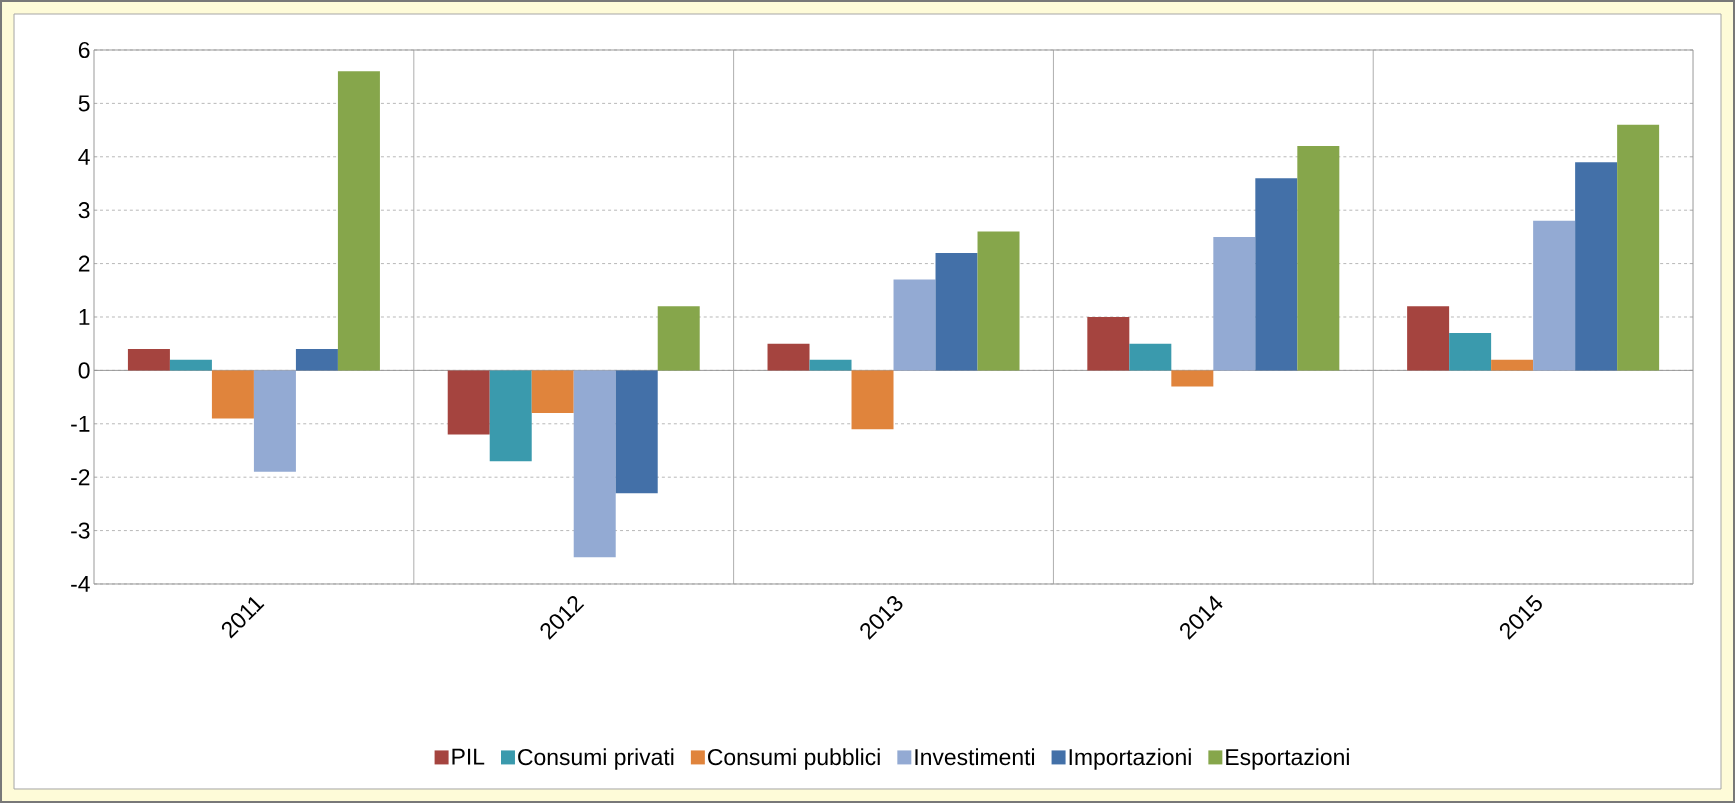  I want to click on legend-label: Investimenti, so click(975, 757).